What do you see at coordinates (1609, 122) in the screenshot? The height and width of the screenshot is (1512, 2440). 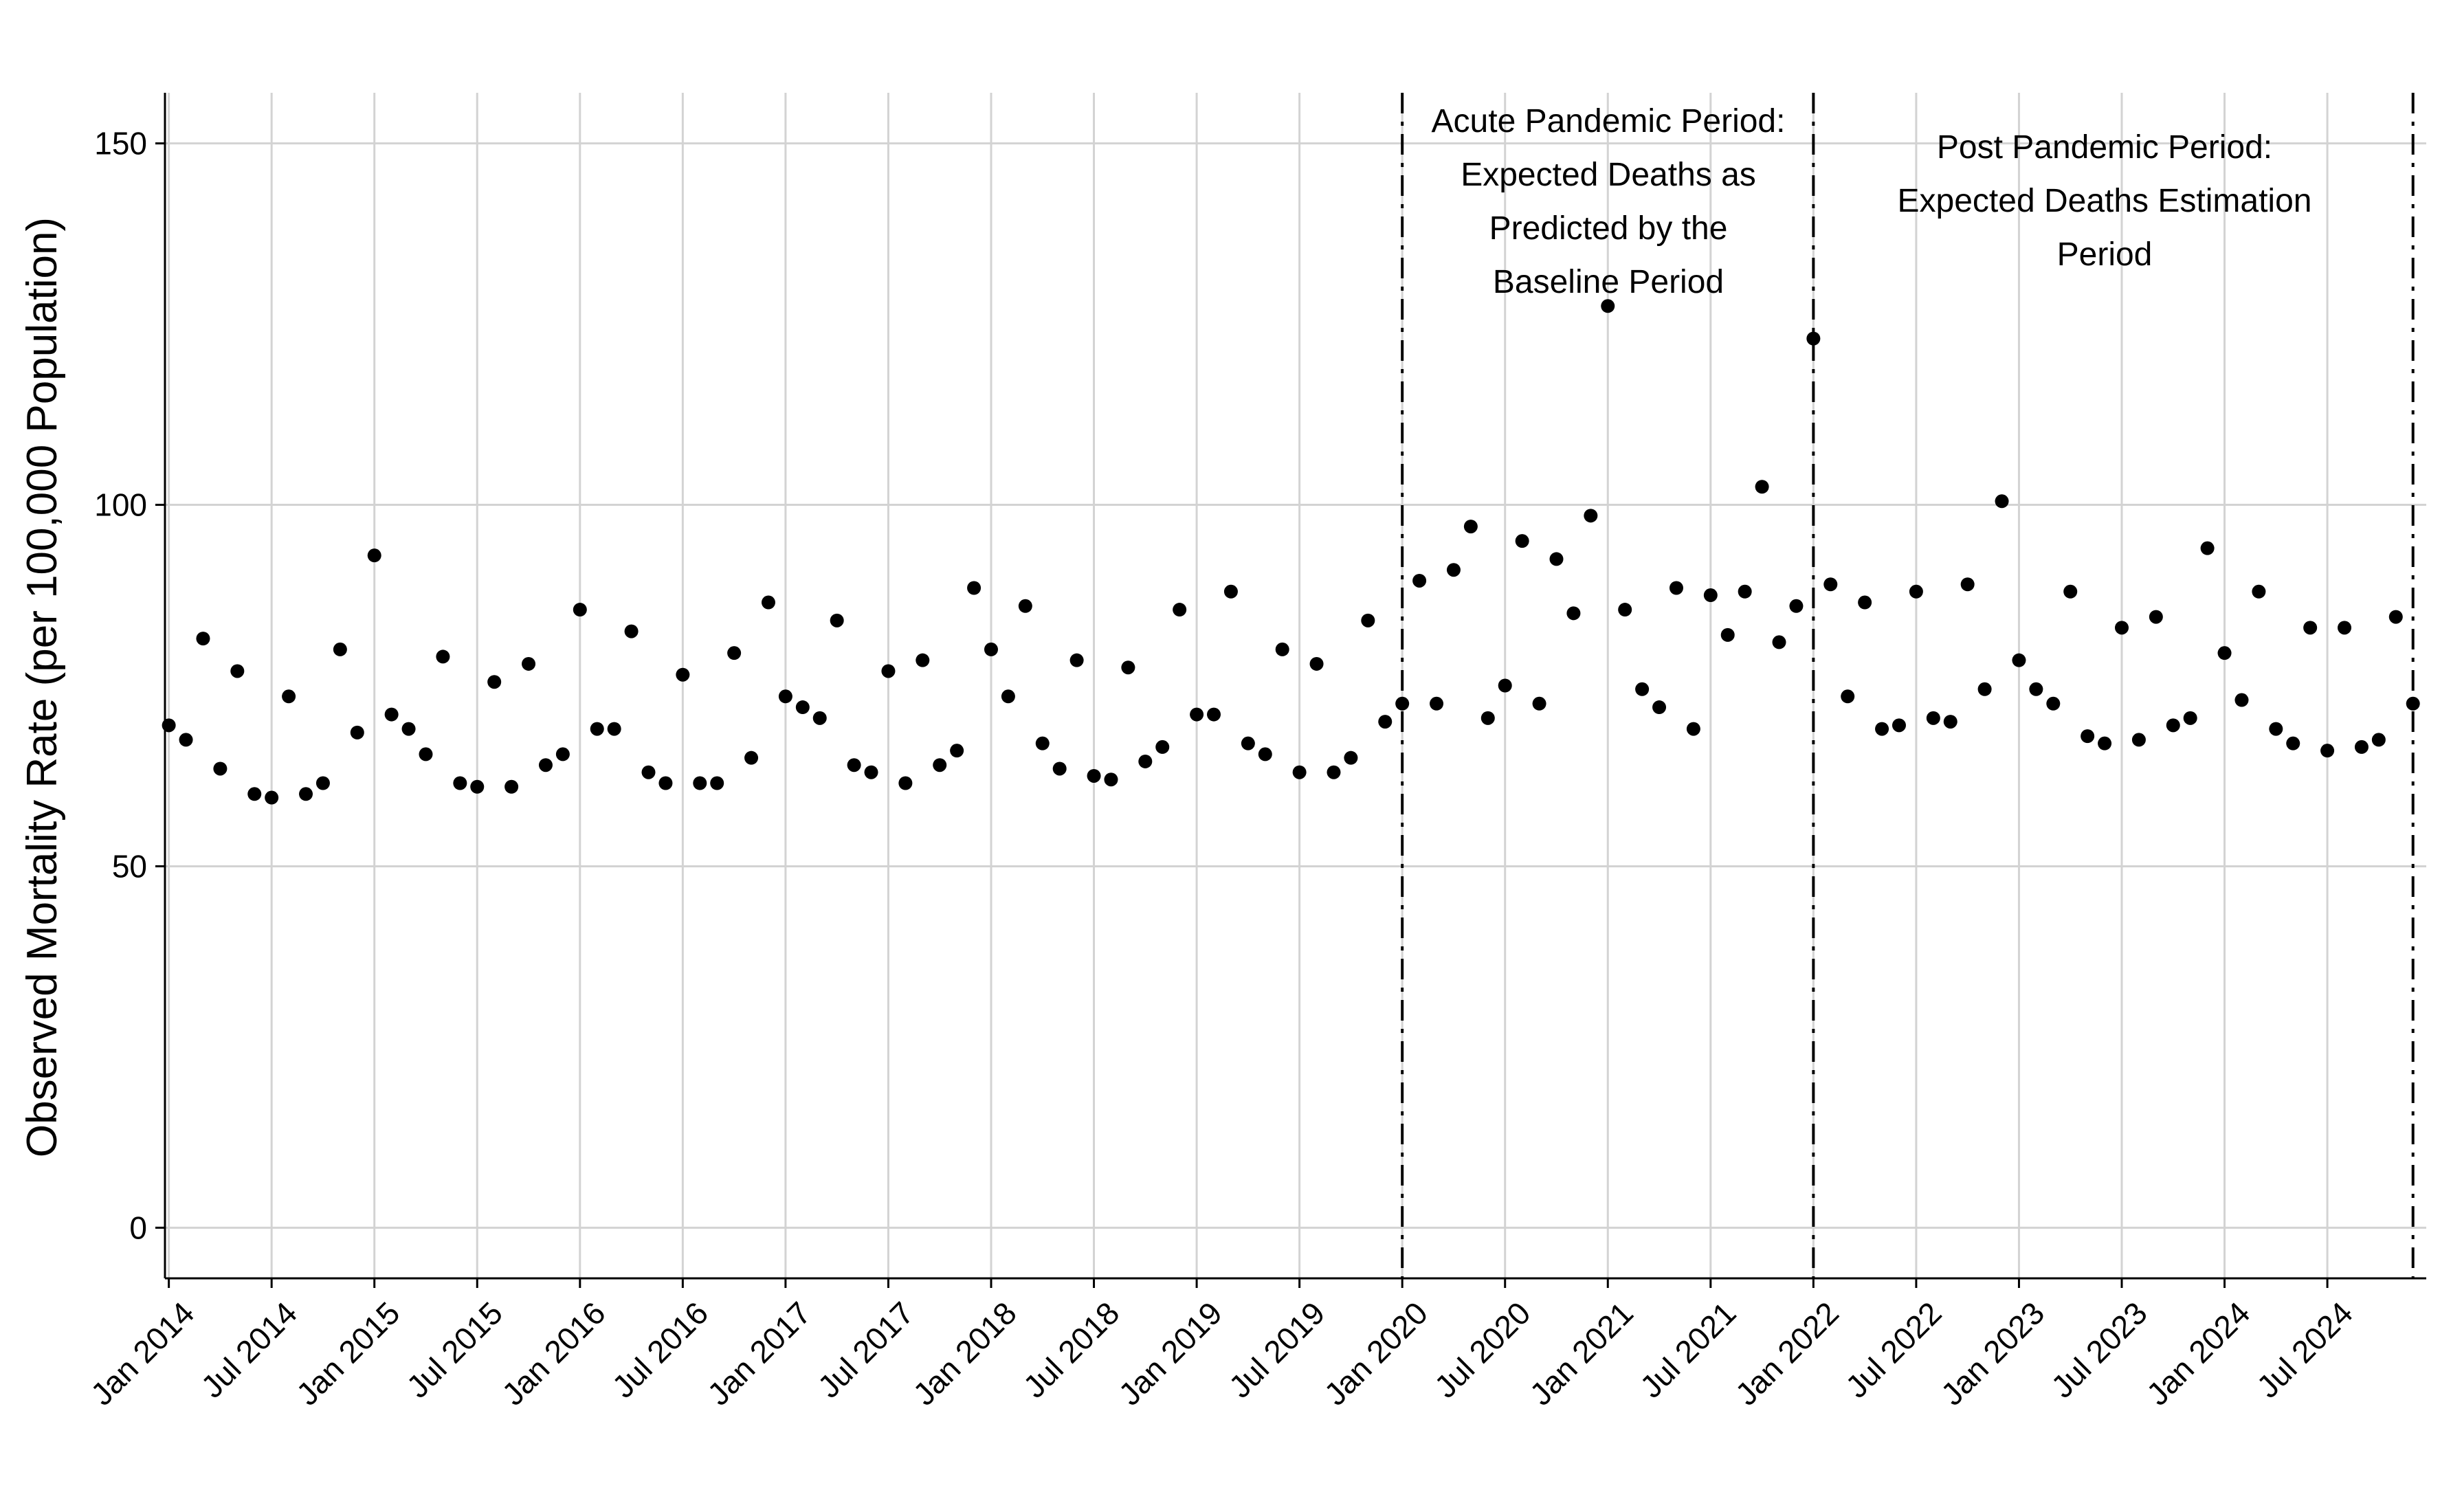 I see `annotation-line: Acute Pandemic Period:` at bounding box center [1609, 122].